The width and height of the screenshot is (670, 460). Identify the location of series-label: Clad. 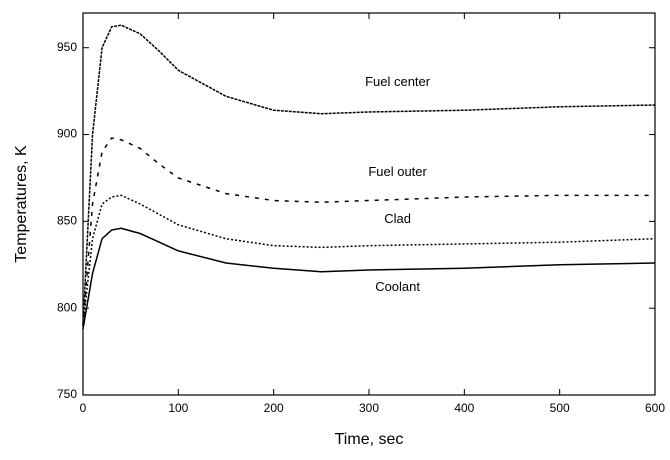
(397, 218).